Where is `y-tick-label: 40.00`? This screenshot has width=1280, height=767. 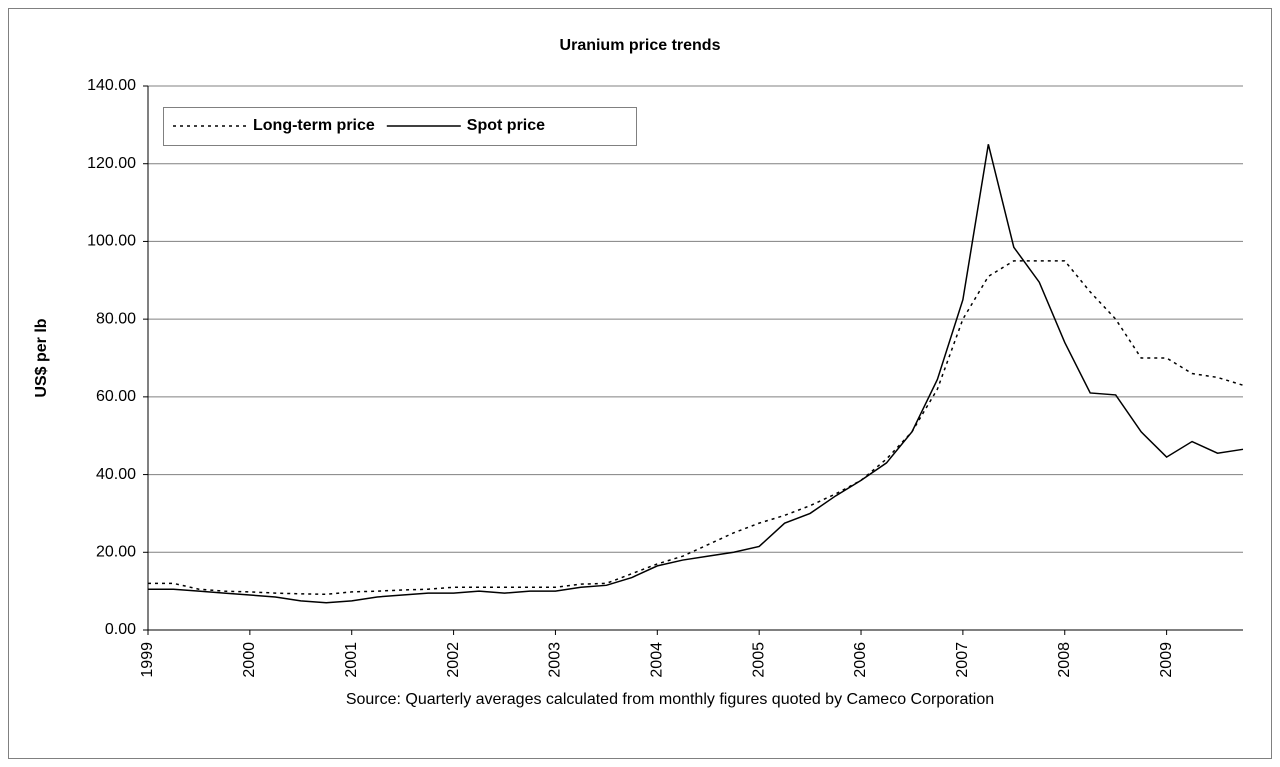
y-tick-label: 40.00 is located at coordinates (116, 474).